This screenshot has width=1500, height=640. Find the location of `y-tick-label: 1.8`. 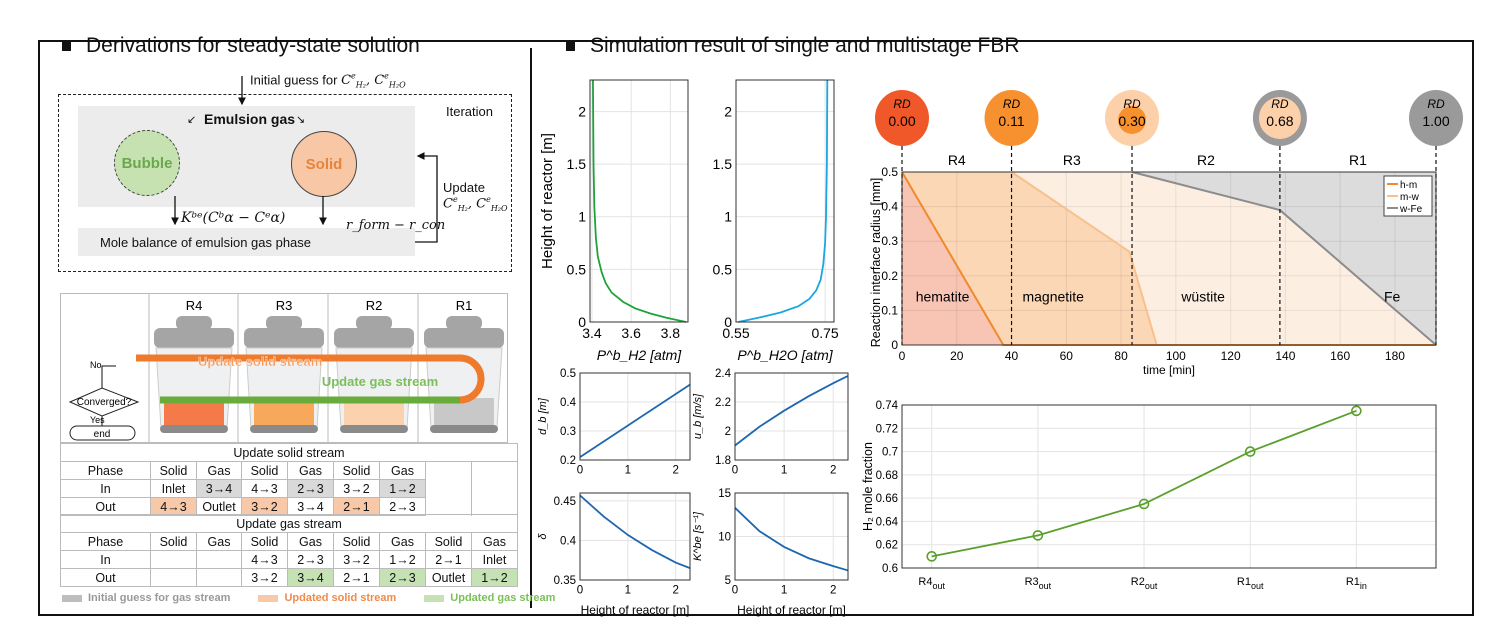

y-tick-label: 1.8 is located at coordinates (723, 461).